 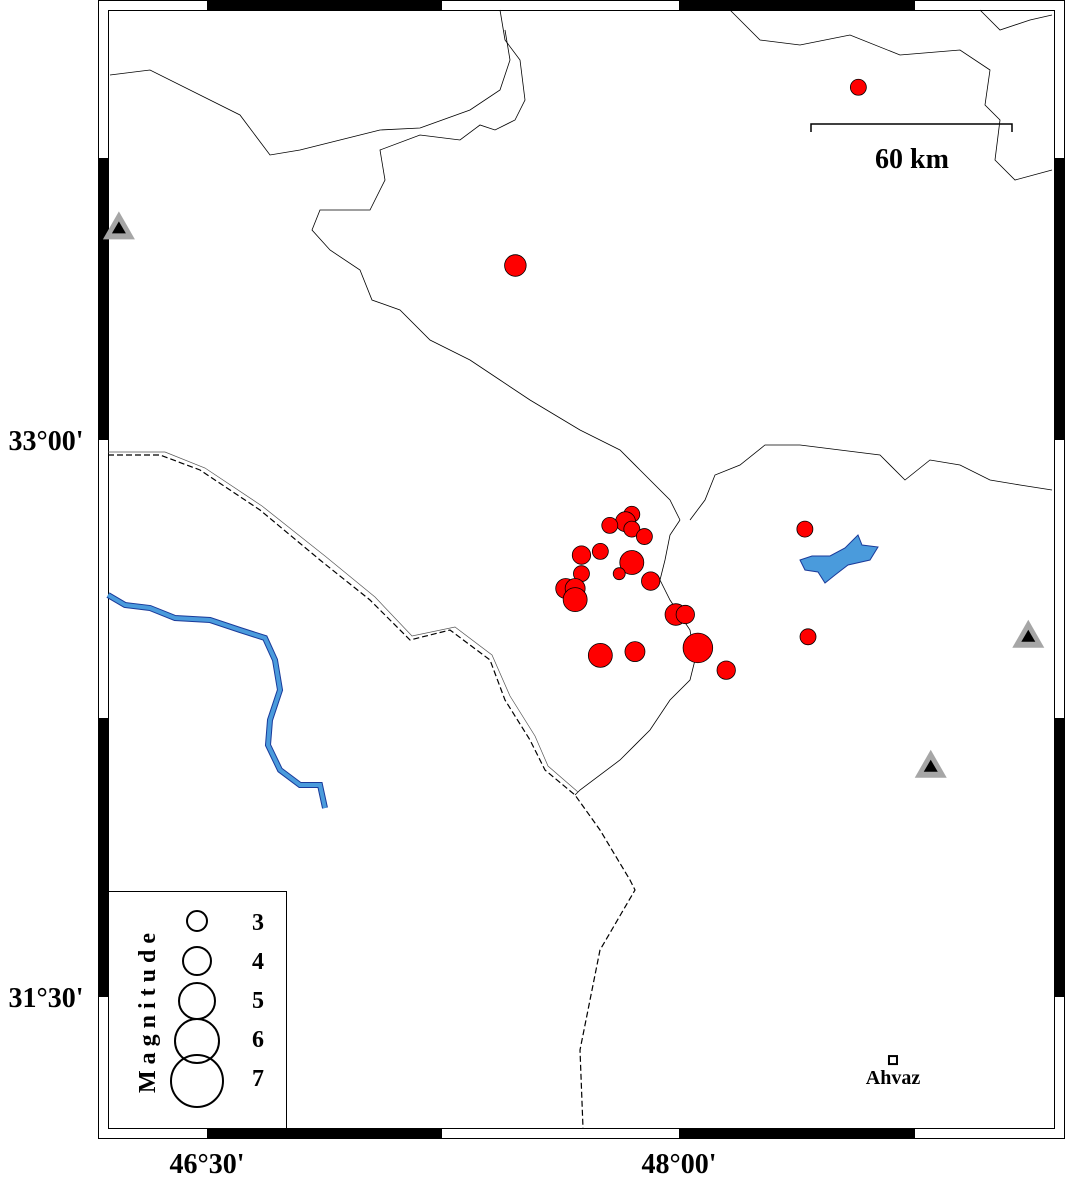 What do you see at coordinates (679, 1163) in the screenshot?
I see `x-tick-label: 48°00'` at bounding box center [679, 1163].